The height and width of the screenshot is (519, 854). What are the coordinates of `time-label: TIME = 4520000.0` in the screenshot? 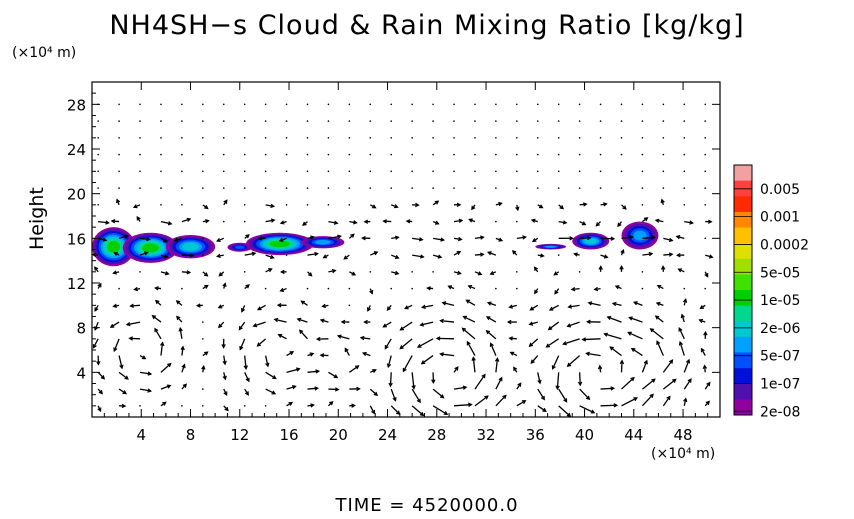 It's located at (427, 505).